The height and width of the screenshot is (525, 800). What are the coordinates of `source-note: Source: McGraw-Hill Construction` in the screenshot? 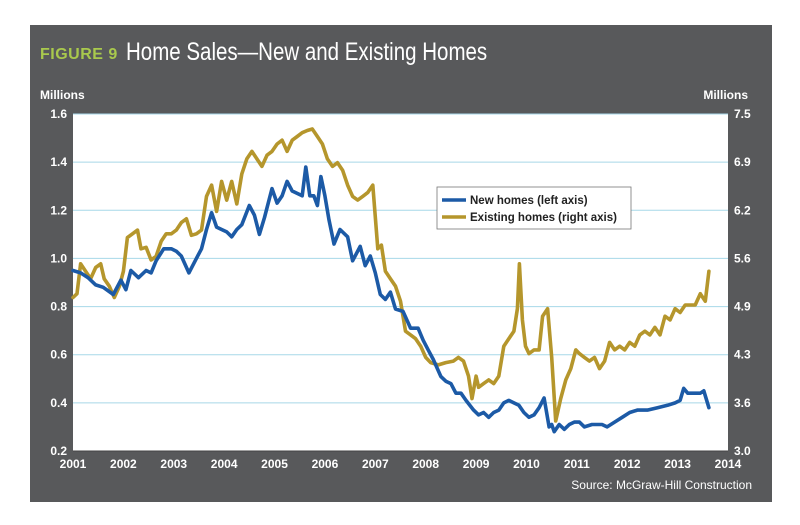 It's located at (661, 485).